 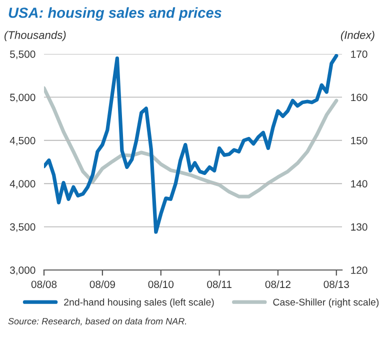 What do you see at coordinates (359, 98) in the screenshot?
I see `y2-tick-label: 160` at bounding box center [359, 98].